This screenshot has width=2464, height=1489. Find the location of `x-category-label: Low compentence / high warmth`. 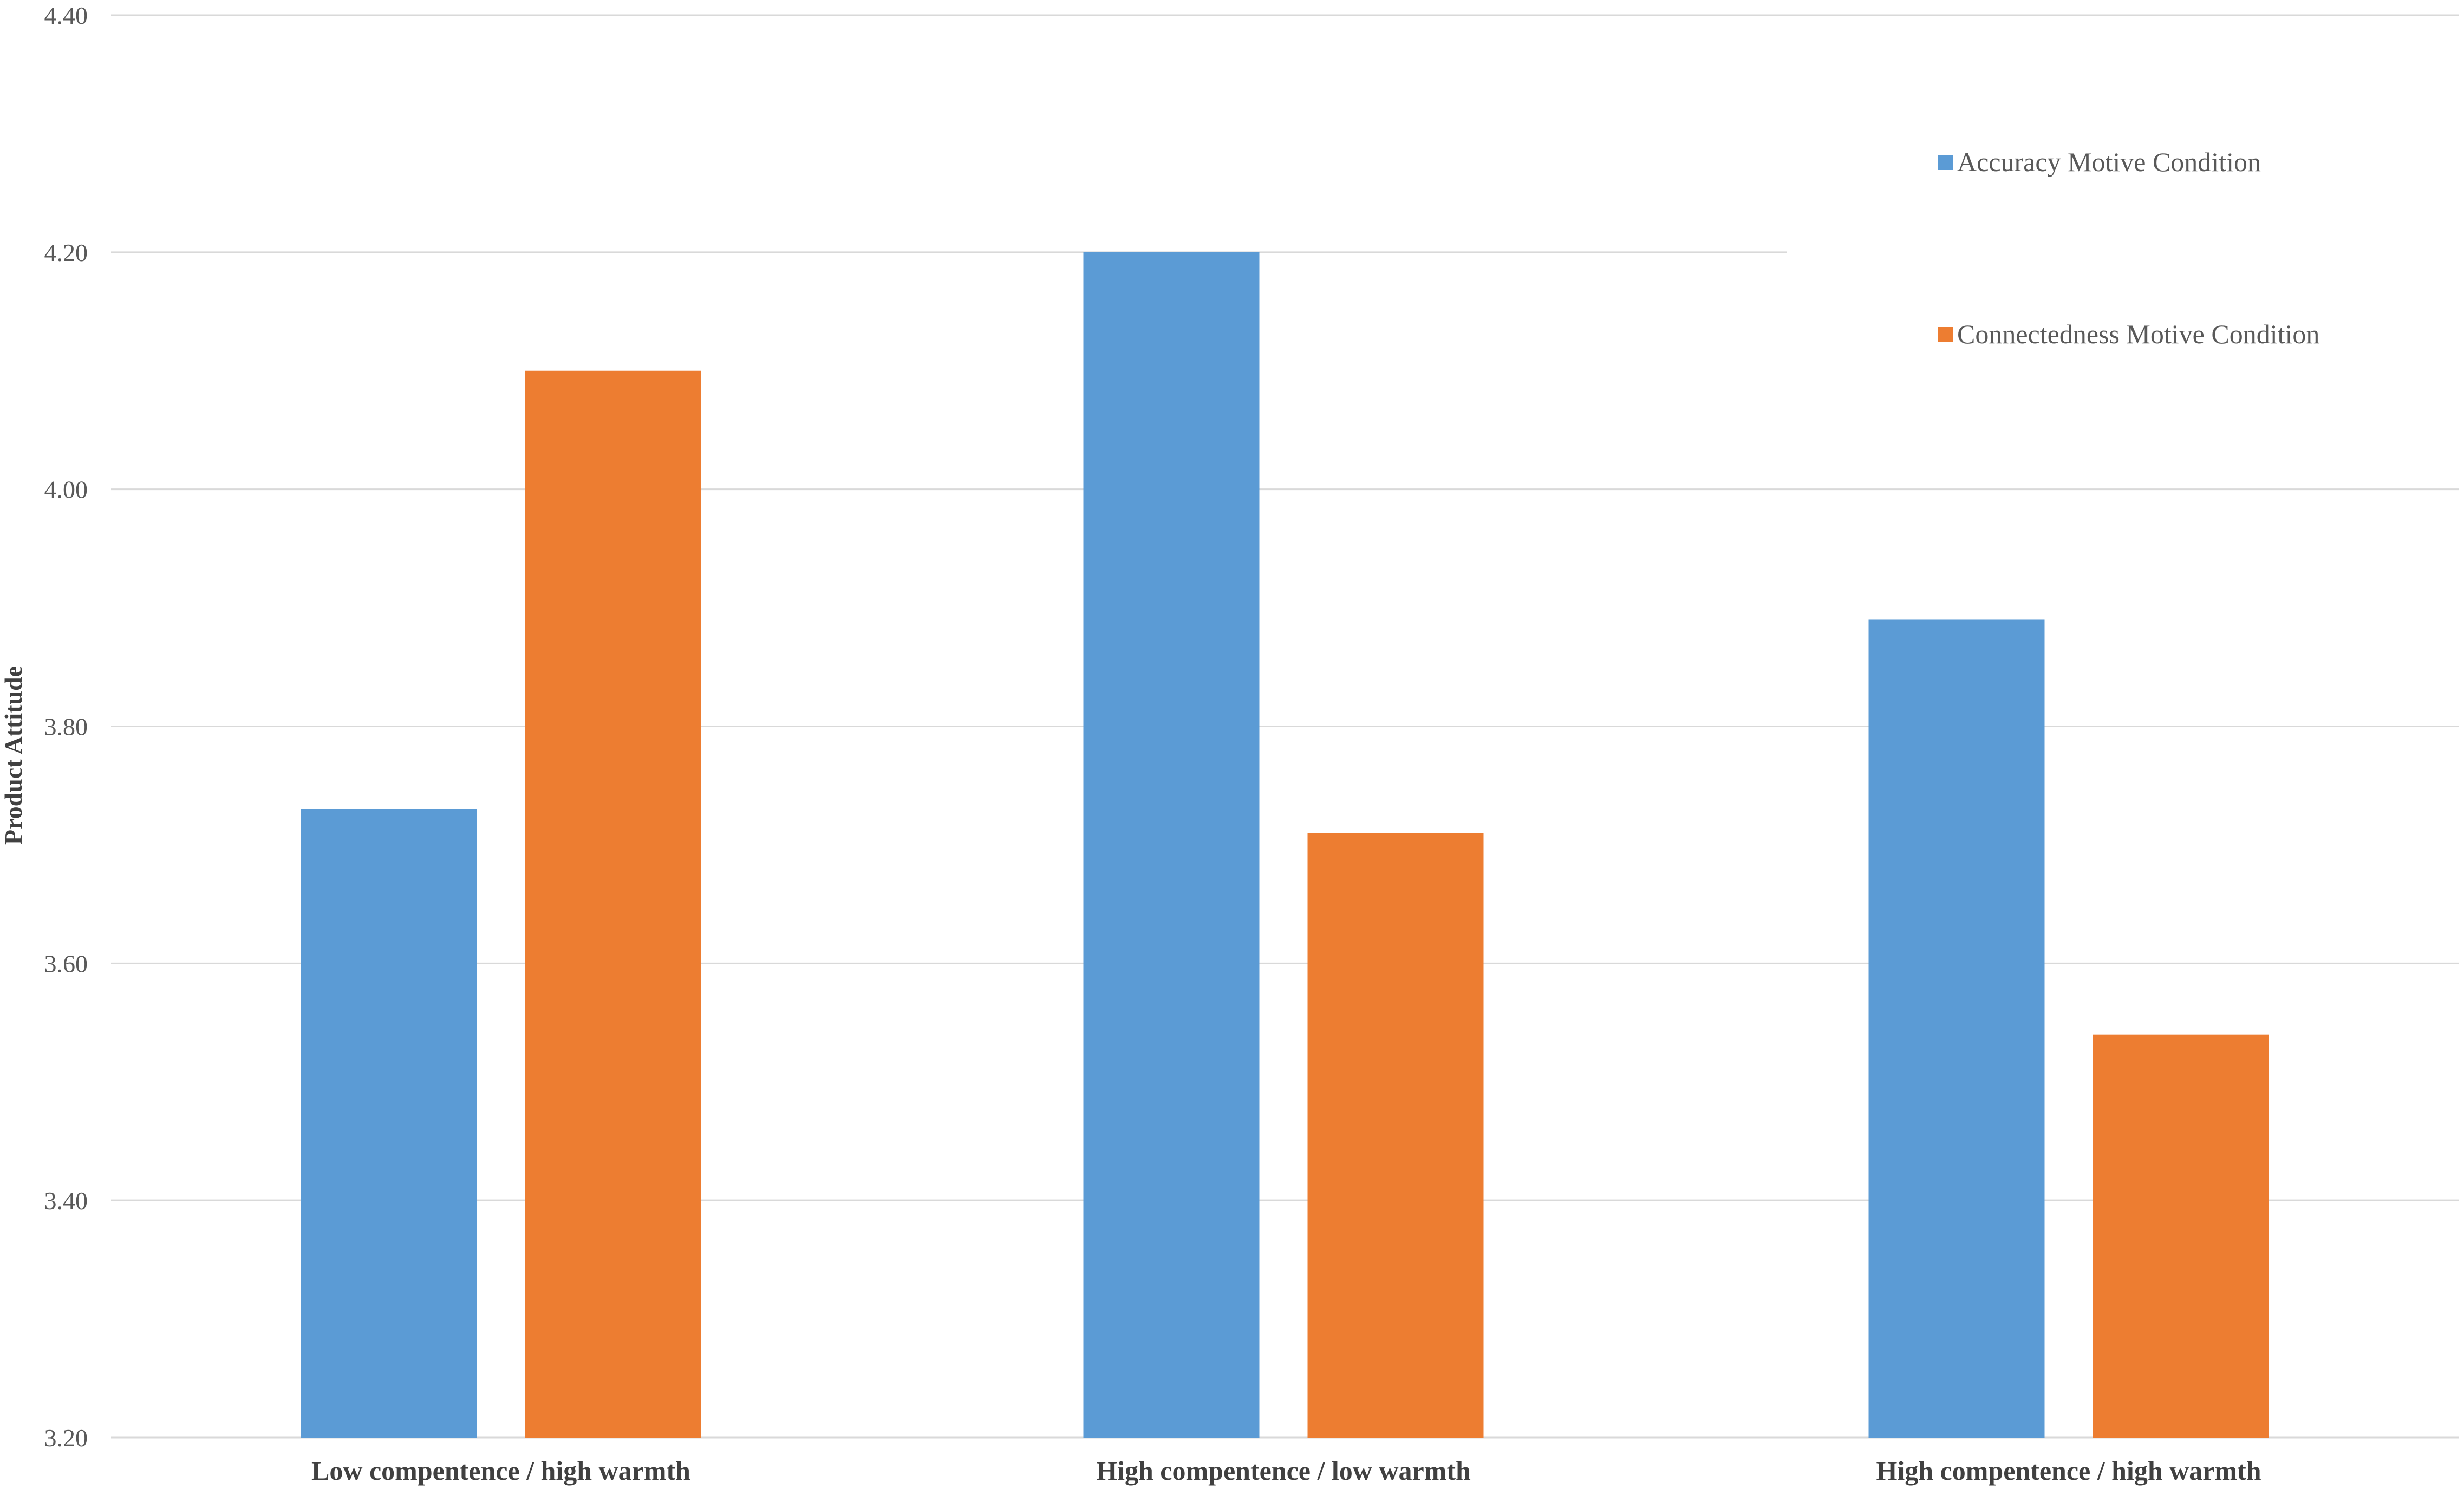

x-category-label: Low compentence / high warmth is located at coordinates (500, 1470).